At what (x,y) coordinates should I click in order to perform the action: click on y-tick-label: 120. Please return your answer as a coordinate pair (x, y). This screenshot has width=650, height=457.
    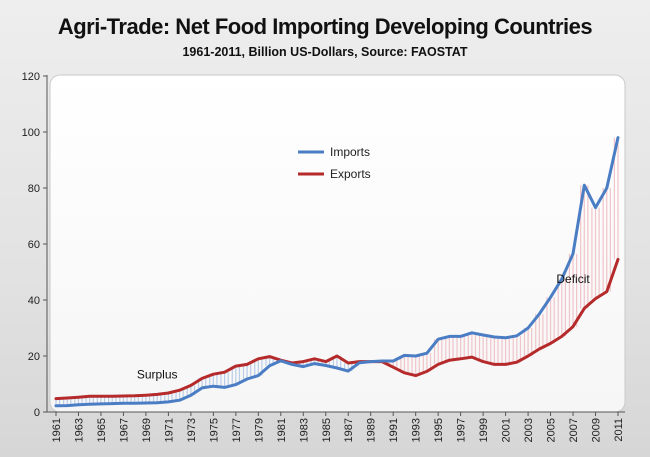
    Looking at the image, I should click on (31, 77).